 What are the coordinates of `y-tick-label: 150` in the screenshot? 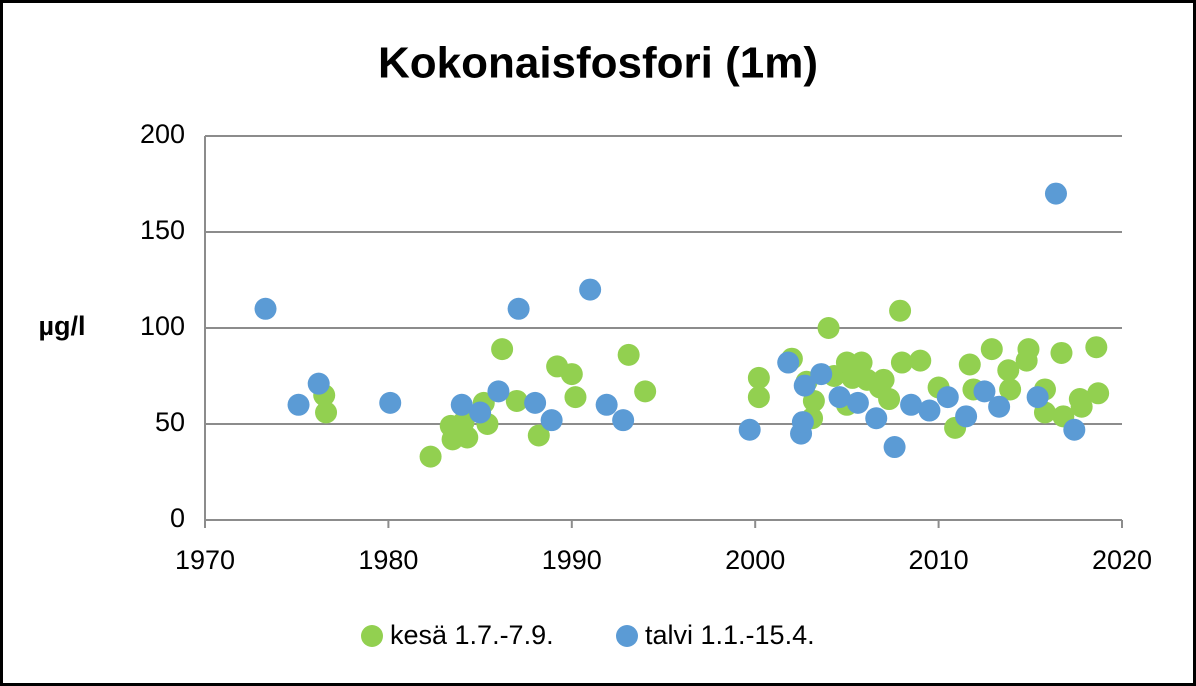 It's located at (162, 230).